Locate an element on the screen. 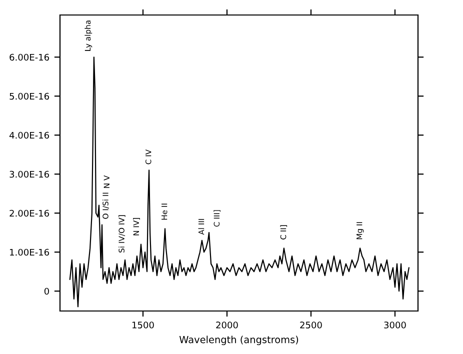 The width and height of the screenshot is (463, 354). x-tick-label: 2000 is located at coordinates (227, 325).